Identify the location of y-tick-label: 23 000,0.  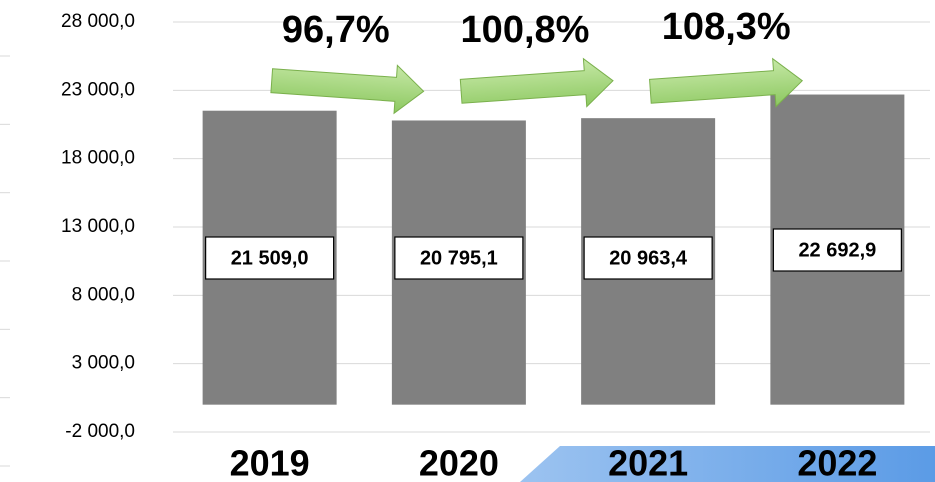
(98, 89).